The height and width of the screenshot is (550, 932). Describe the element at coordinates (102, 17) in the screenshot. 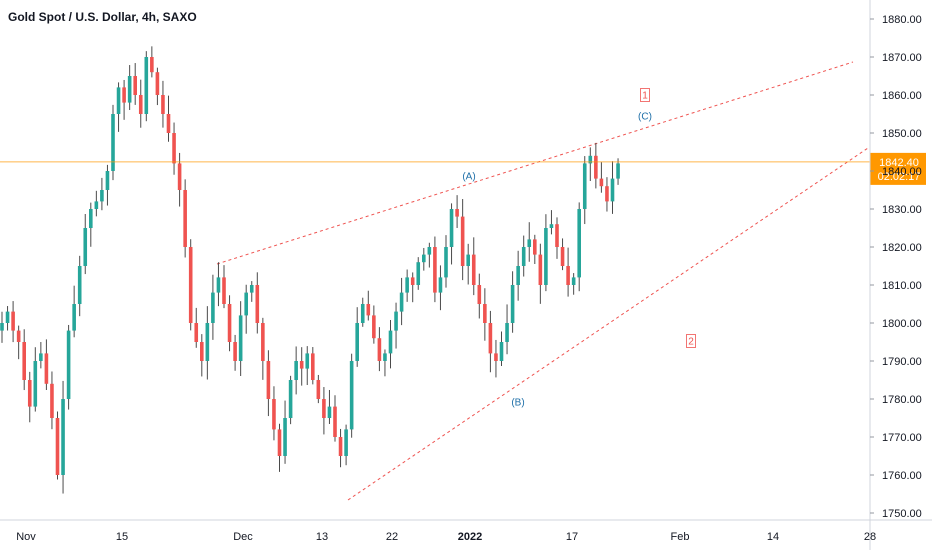

I see `chart-title: Gold Spot / U.S. Dollar, 4h, SAXO` at that location.